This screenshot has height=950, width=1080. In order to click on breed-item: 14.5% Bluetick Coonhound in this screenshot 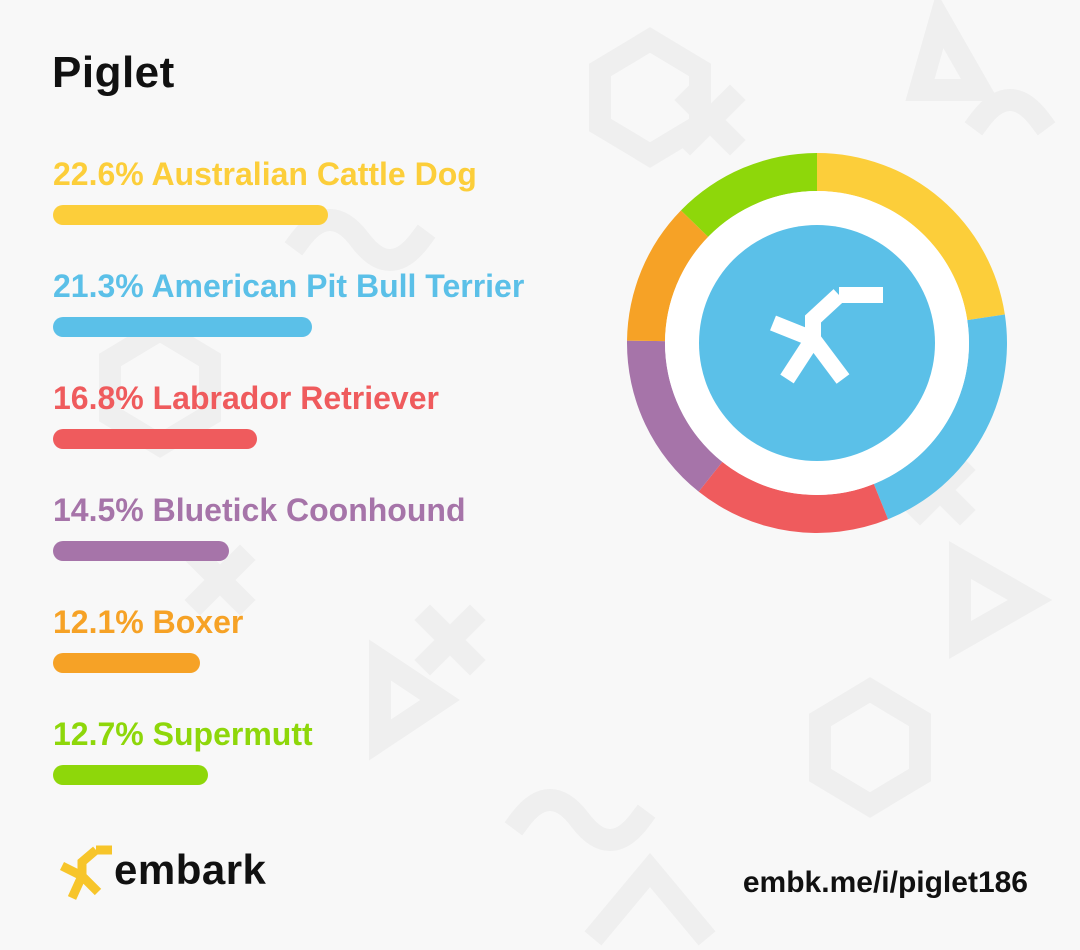, I will do `click(333, 542)`.